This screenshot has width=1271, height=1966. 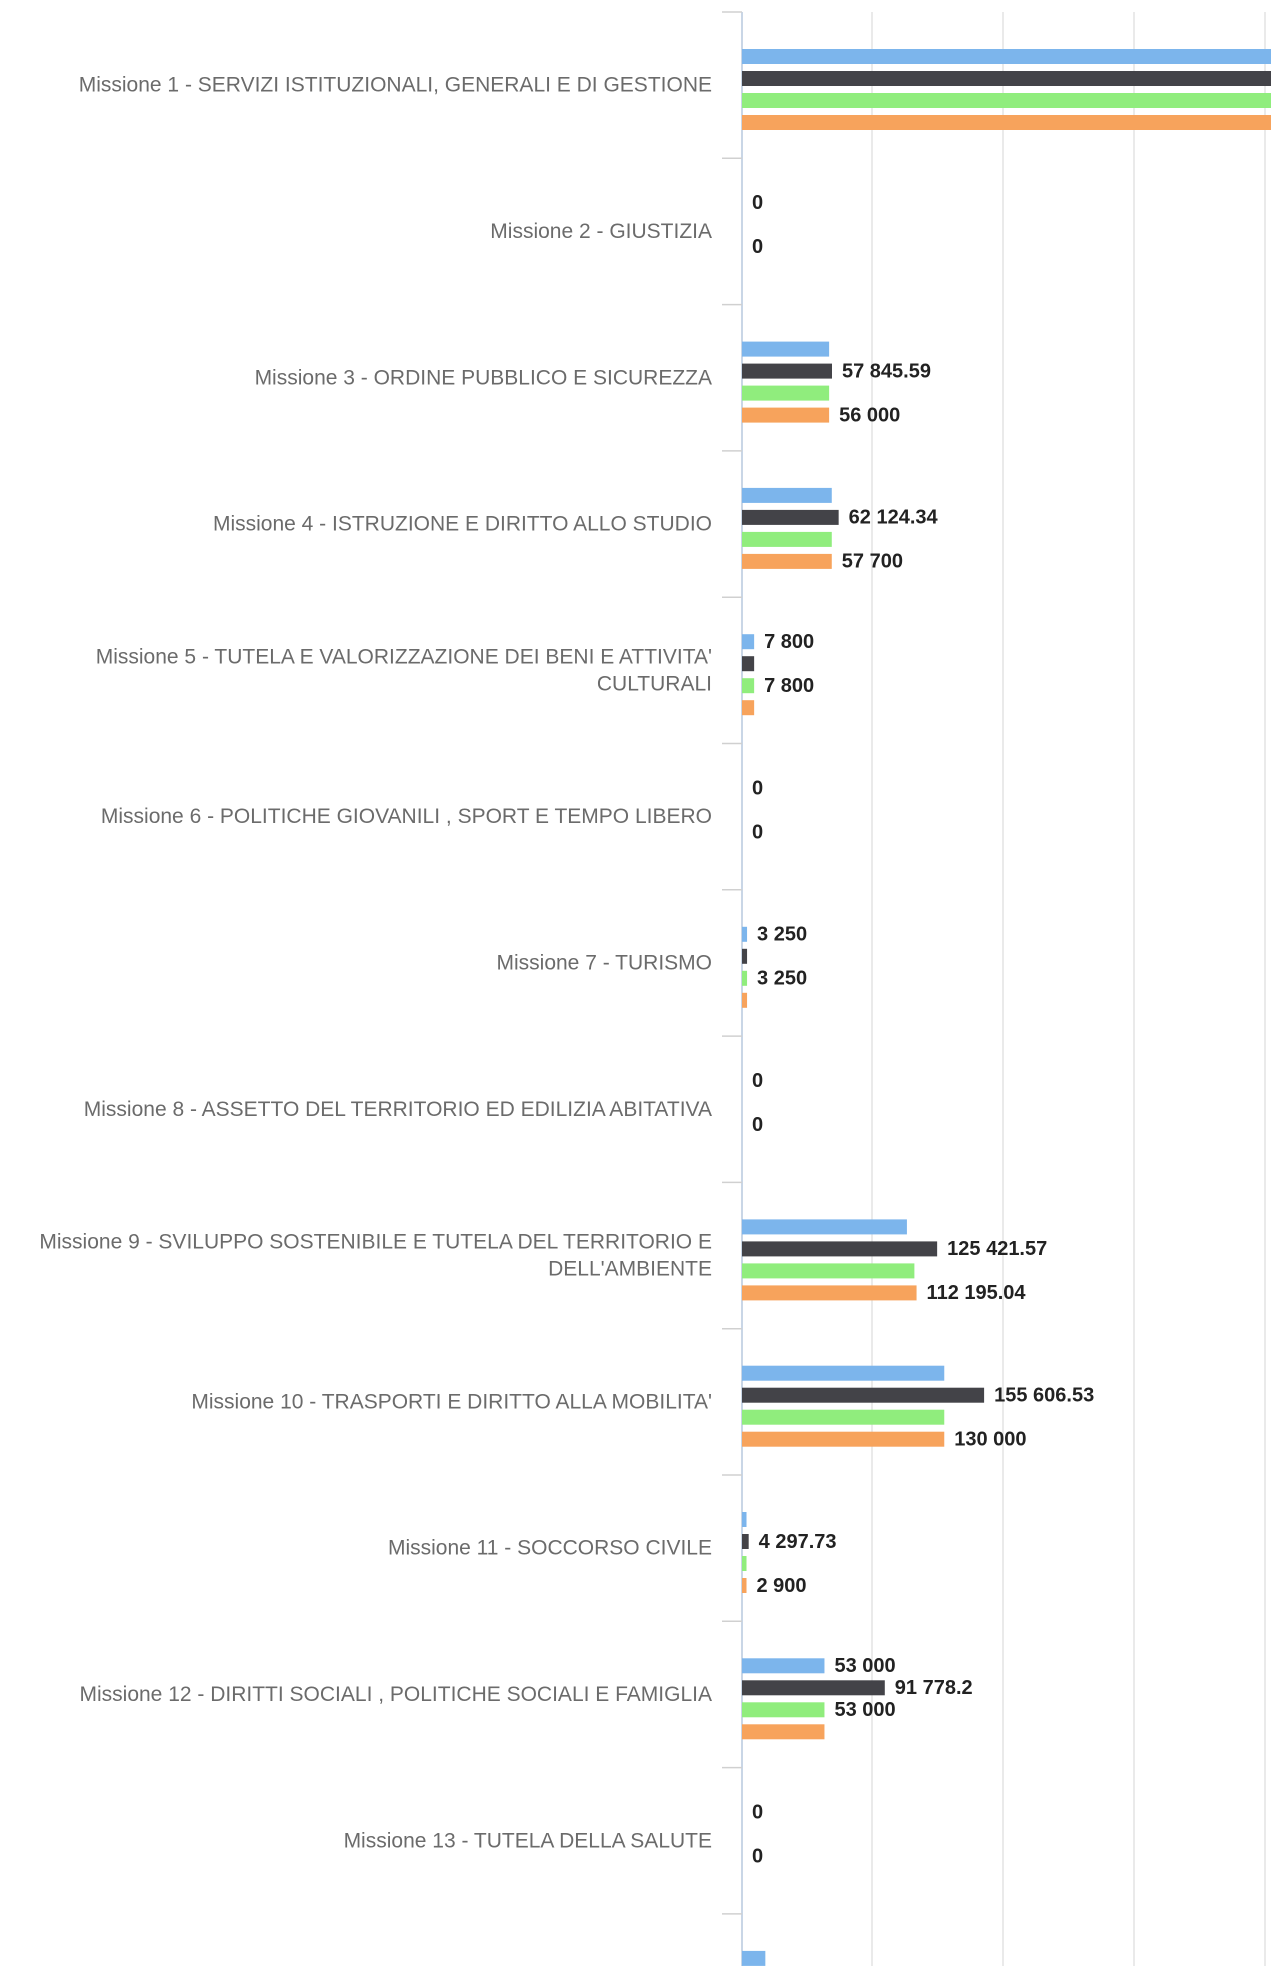 What do you see at coordinates (1044, 1395) in the screenshot?
I see `data-label: 155 606.53` at bounding box center [1044, 1395].